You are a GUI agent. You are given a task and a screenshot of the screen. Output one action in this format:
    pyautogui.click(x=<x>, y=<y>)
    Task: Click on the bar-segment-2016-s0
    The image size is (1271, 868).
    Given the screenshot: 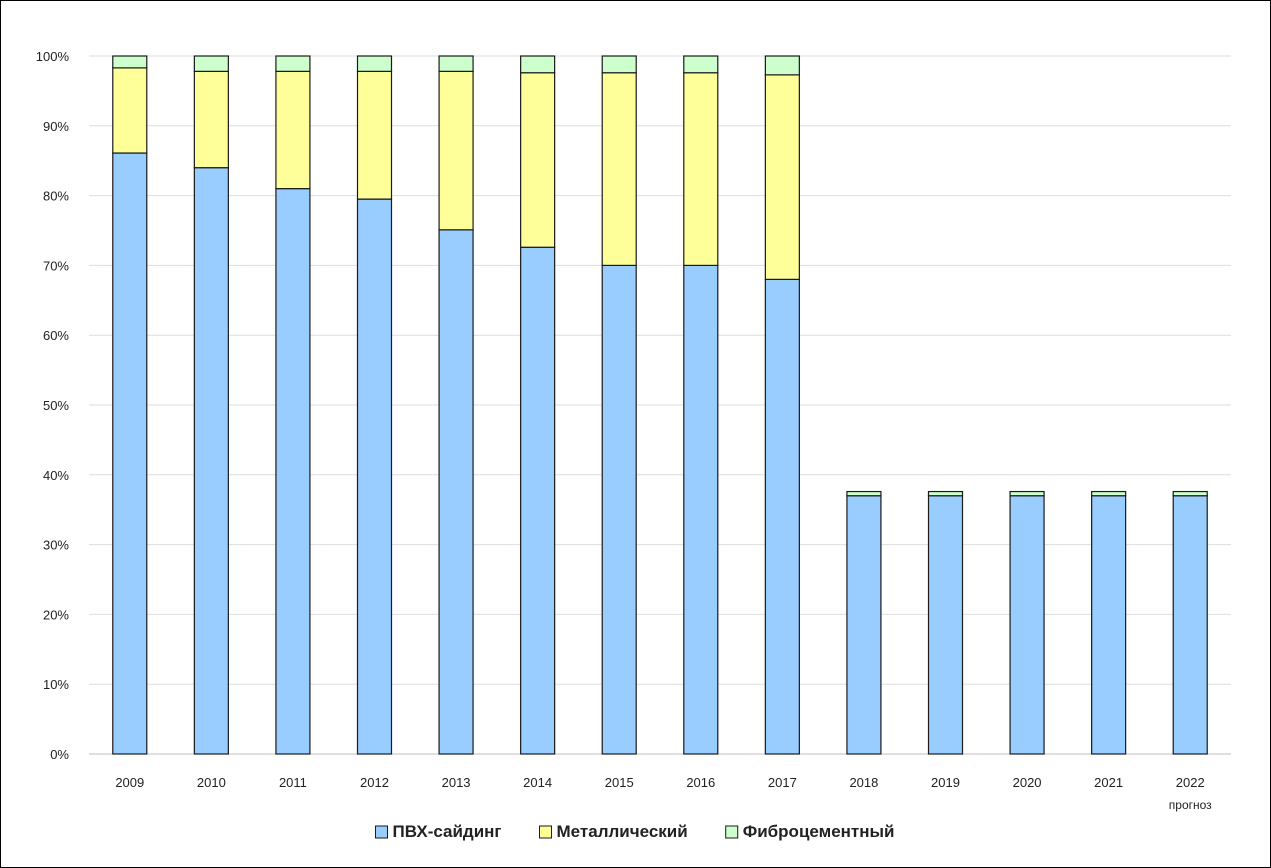 What is the action you would take?
    pyautogui.click(x=701, y=509)
    